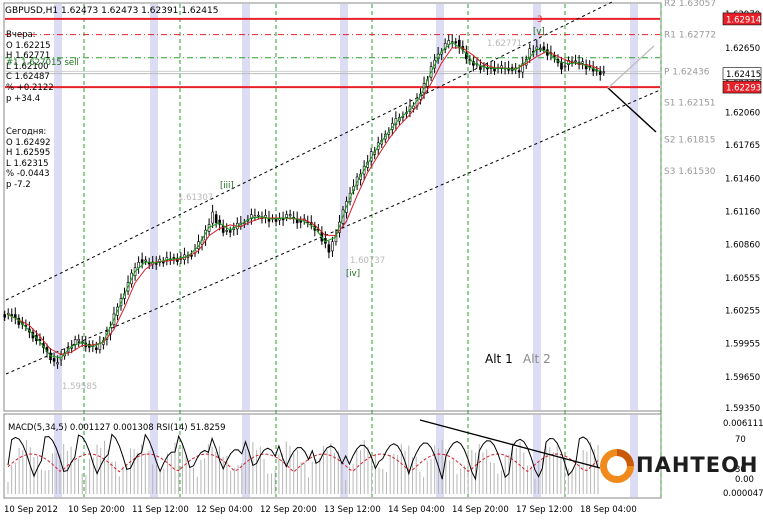  I want to click on price-tick-11: 1.59650, so click(742, 378).